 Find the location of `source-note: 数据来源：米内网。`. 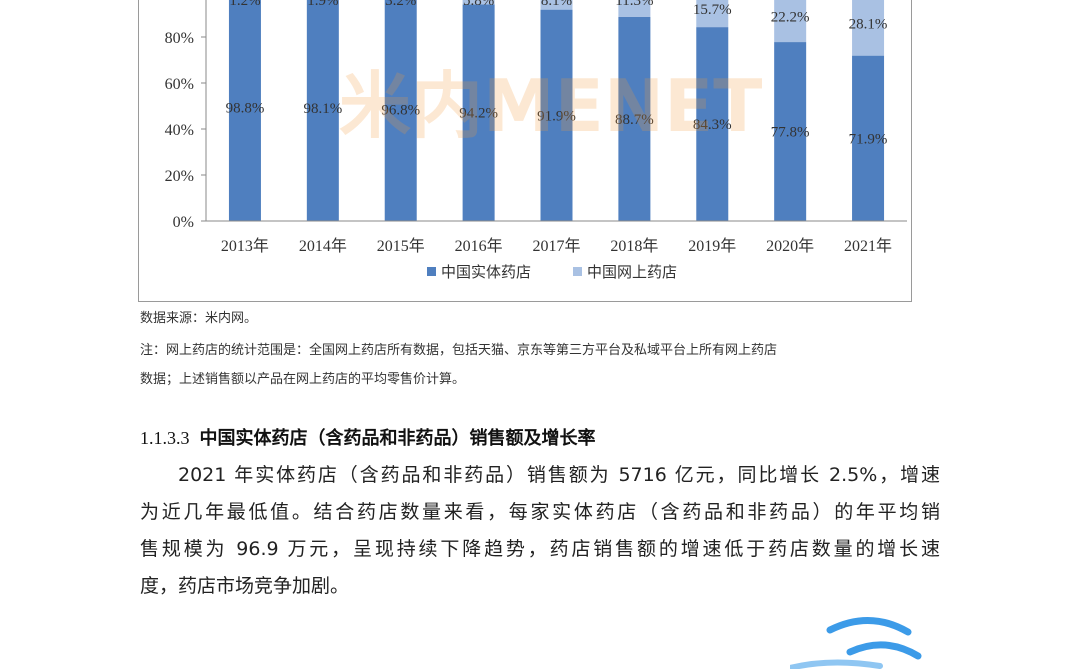

source-note: 数据来源：米内网。 is located at coordinates (199, 318).